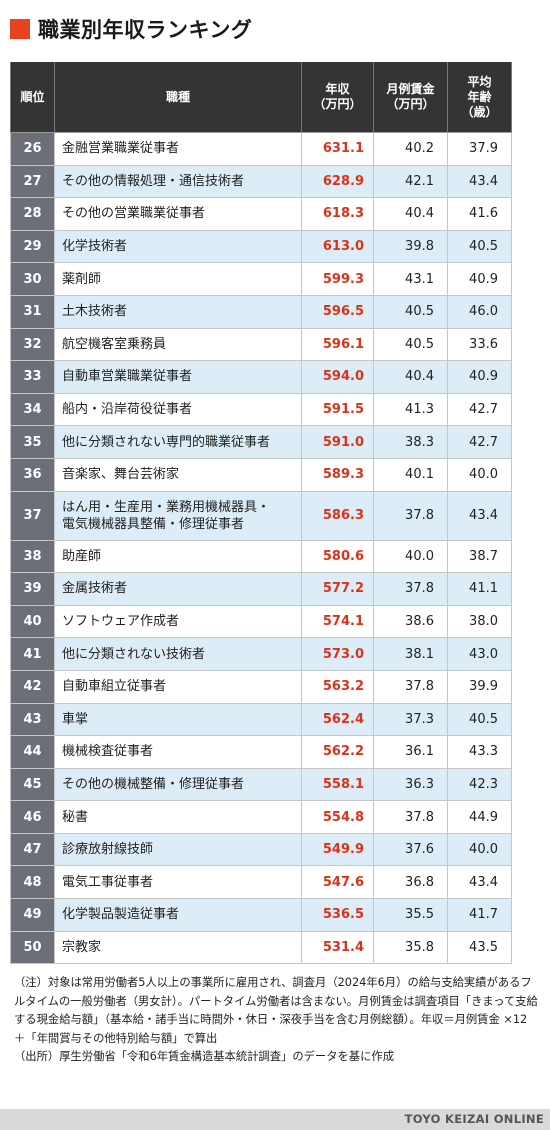 The image size is (550, 1130). I want to click on cell-income: 573.0, so click(337, 654).